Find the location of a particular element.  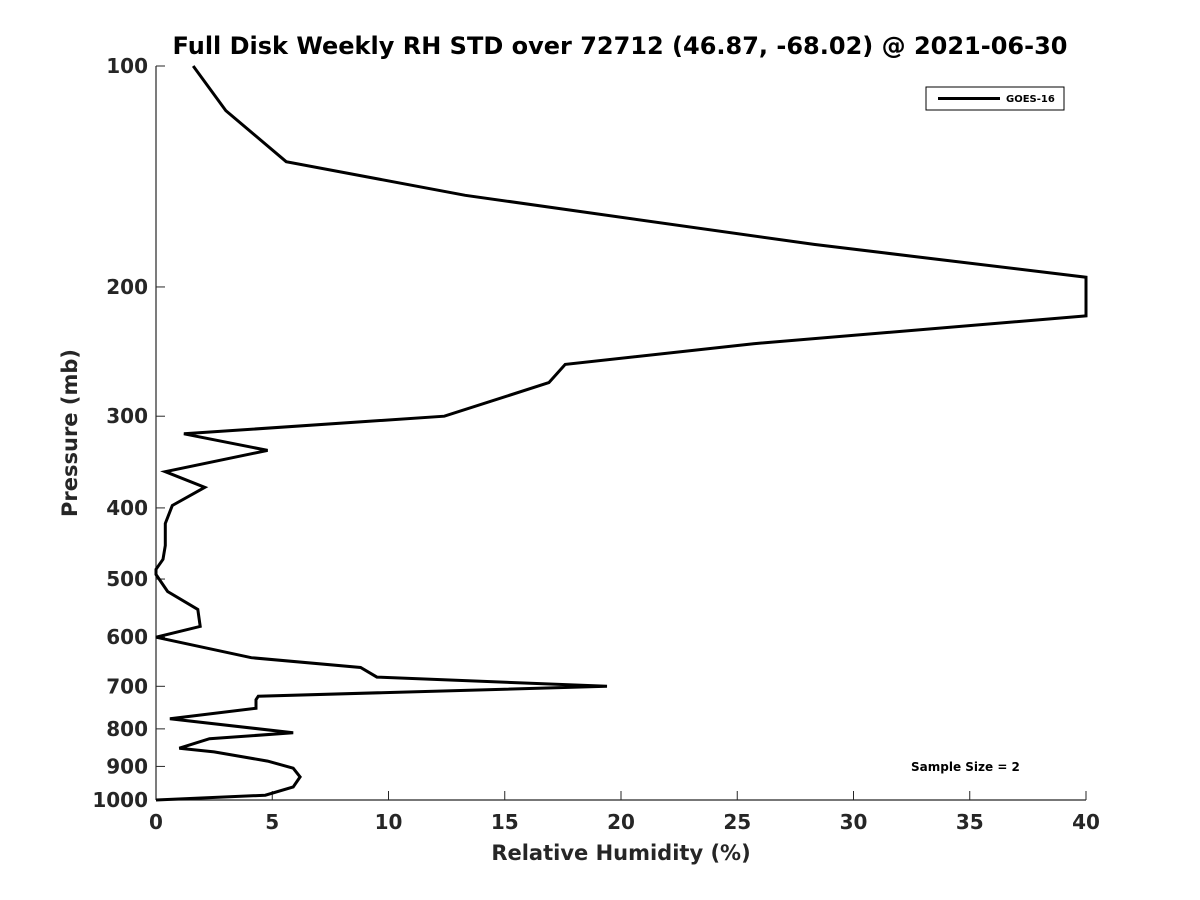

y-tick-label: 700 is located at coordinates (127, 686).